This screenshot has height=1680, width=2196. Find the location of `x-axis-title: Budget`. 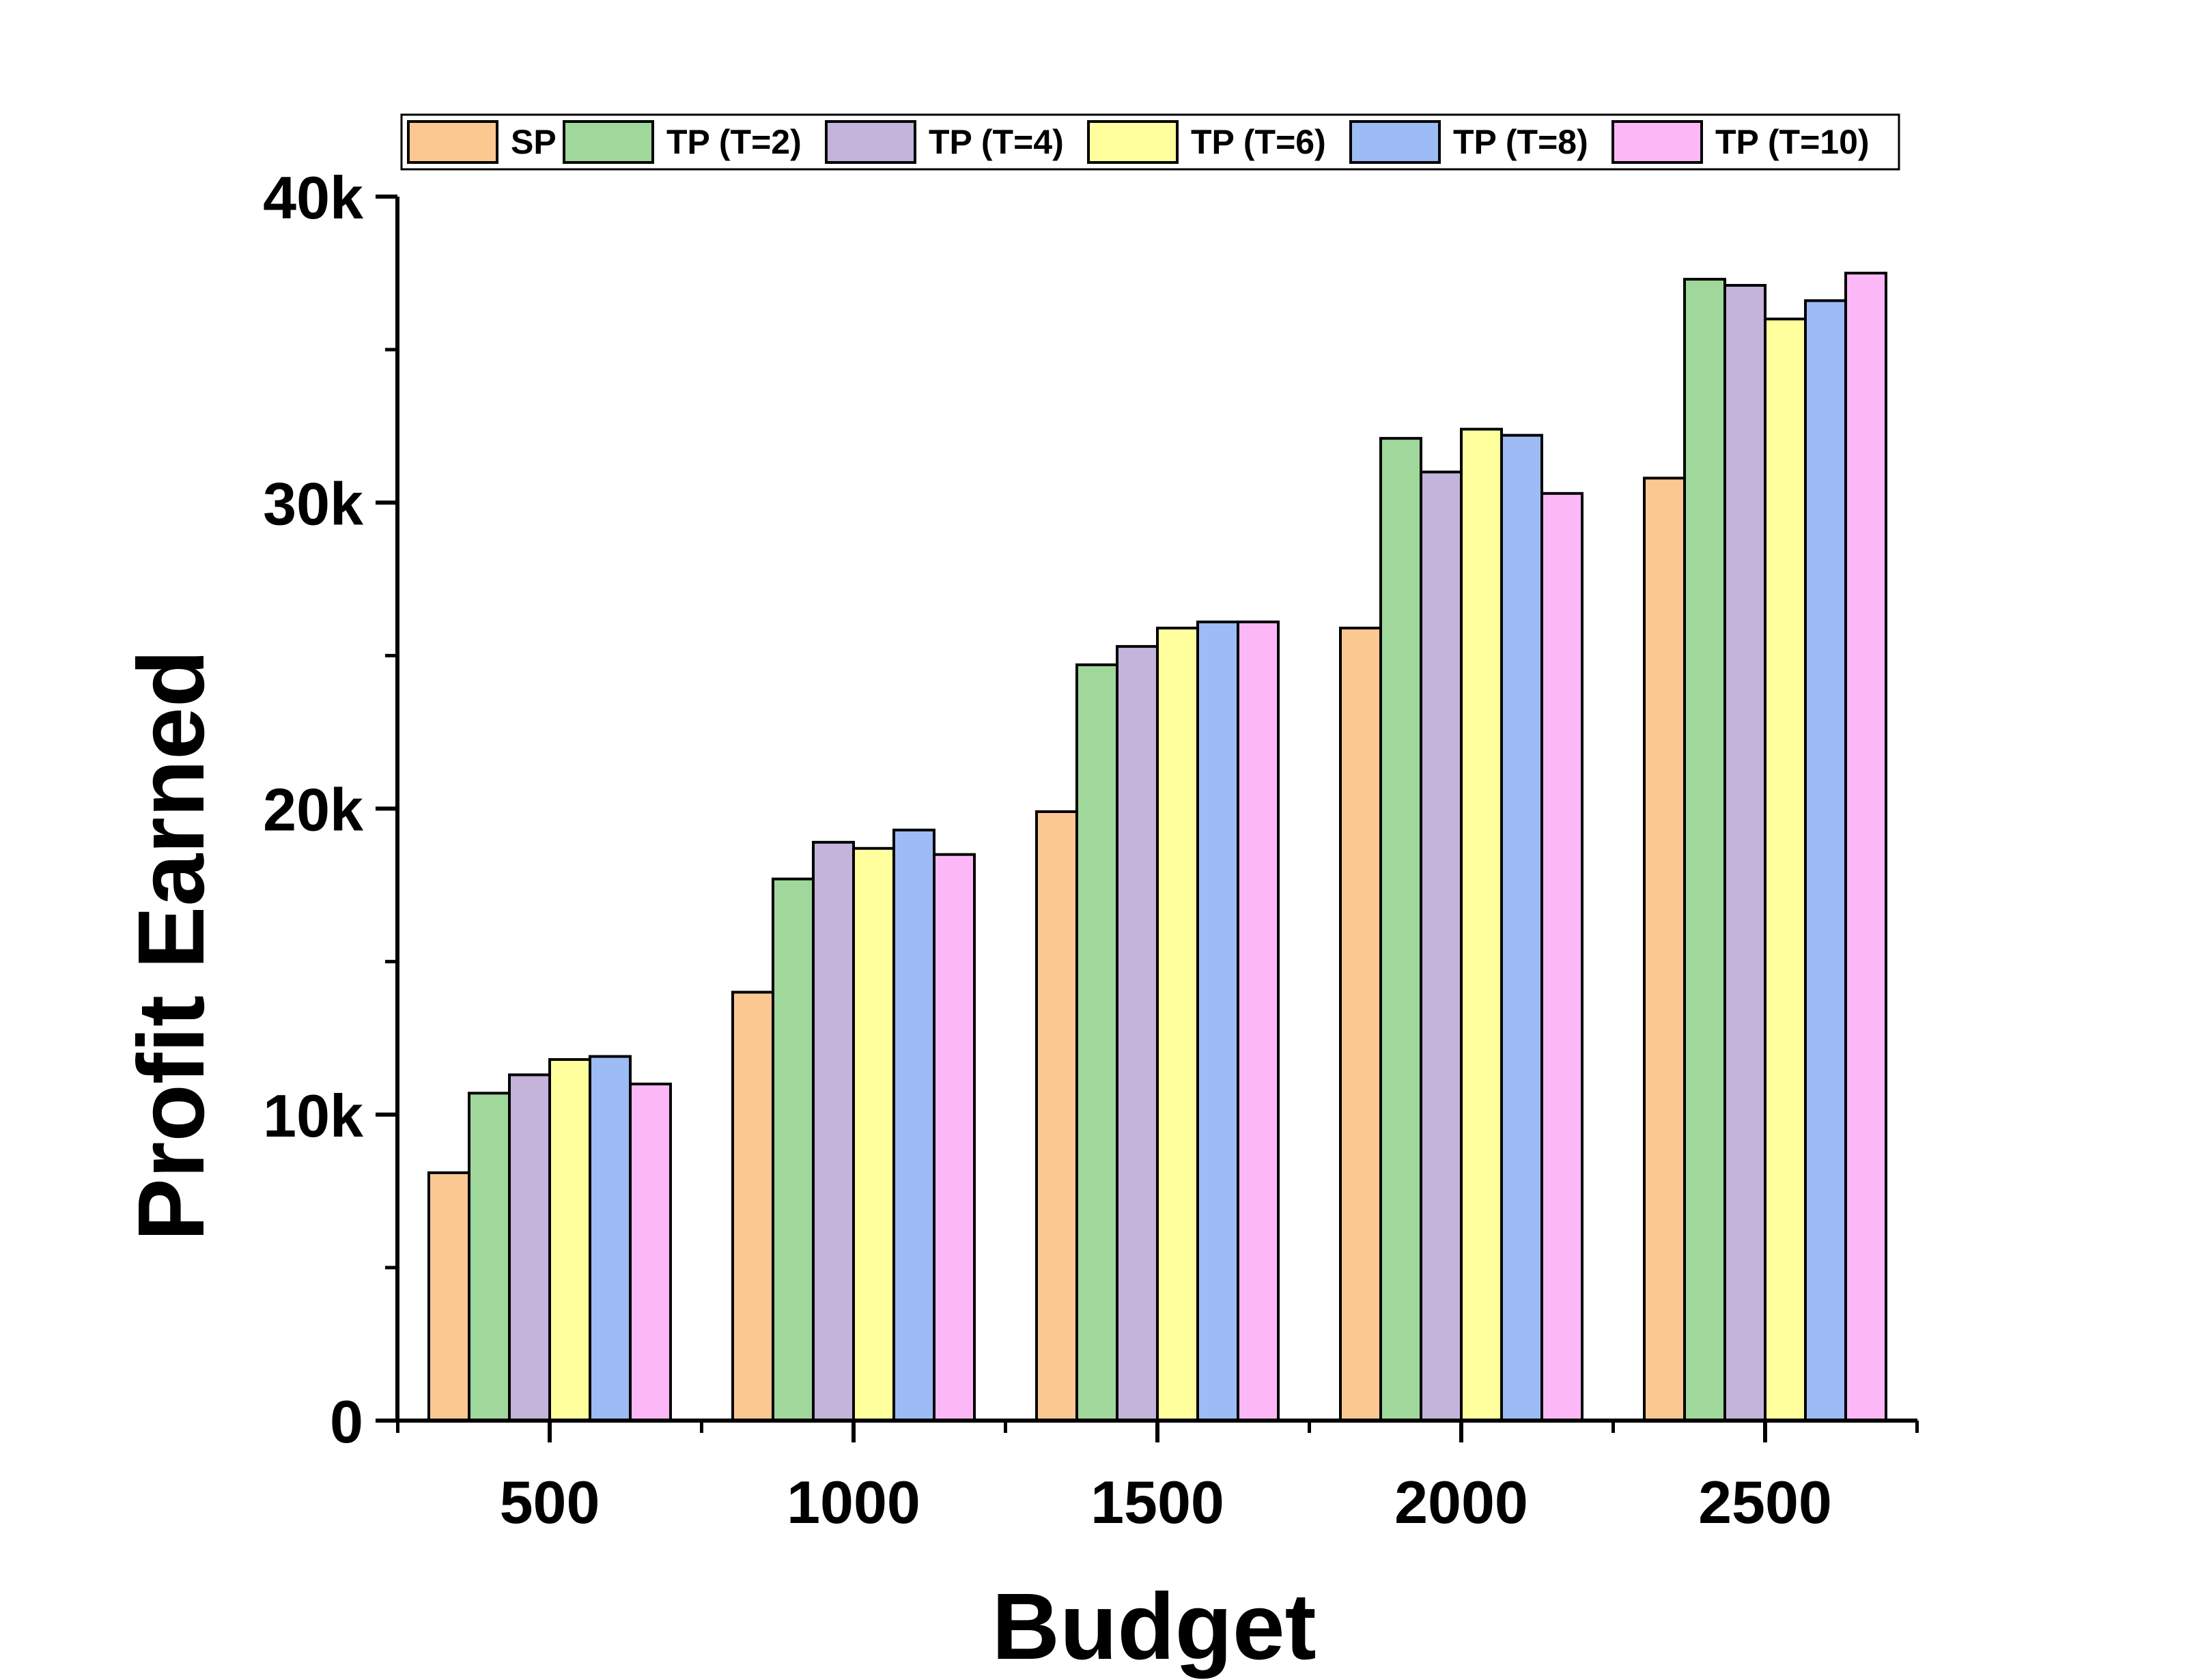

x-axis-title: Budget is located at coordinates (1154, 1626).